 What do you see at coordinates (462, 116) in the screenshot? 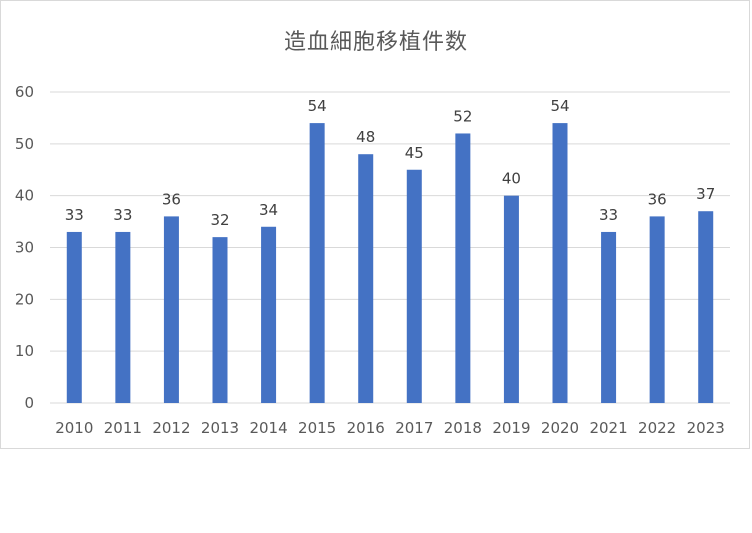
I see `data-label: 52` at bounding box center [462, 116].